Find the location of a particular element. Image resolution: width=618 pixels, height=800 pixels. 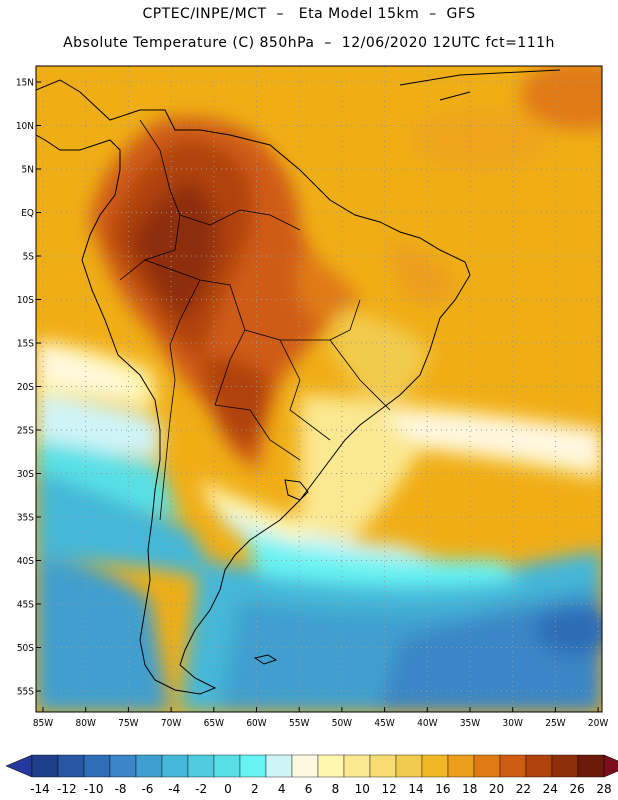

lon-label: 45W is located at coordinates (384, 723).